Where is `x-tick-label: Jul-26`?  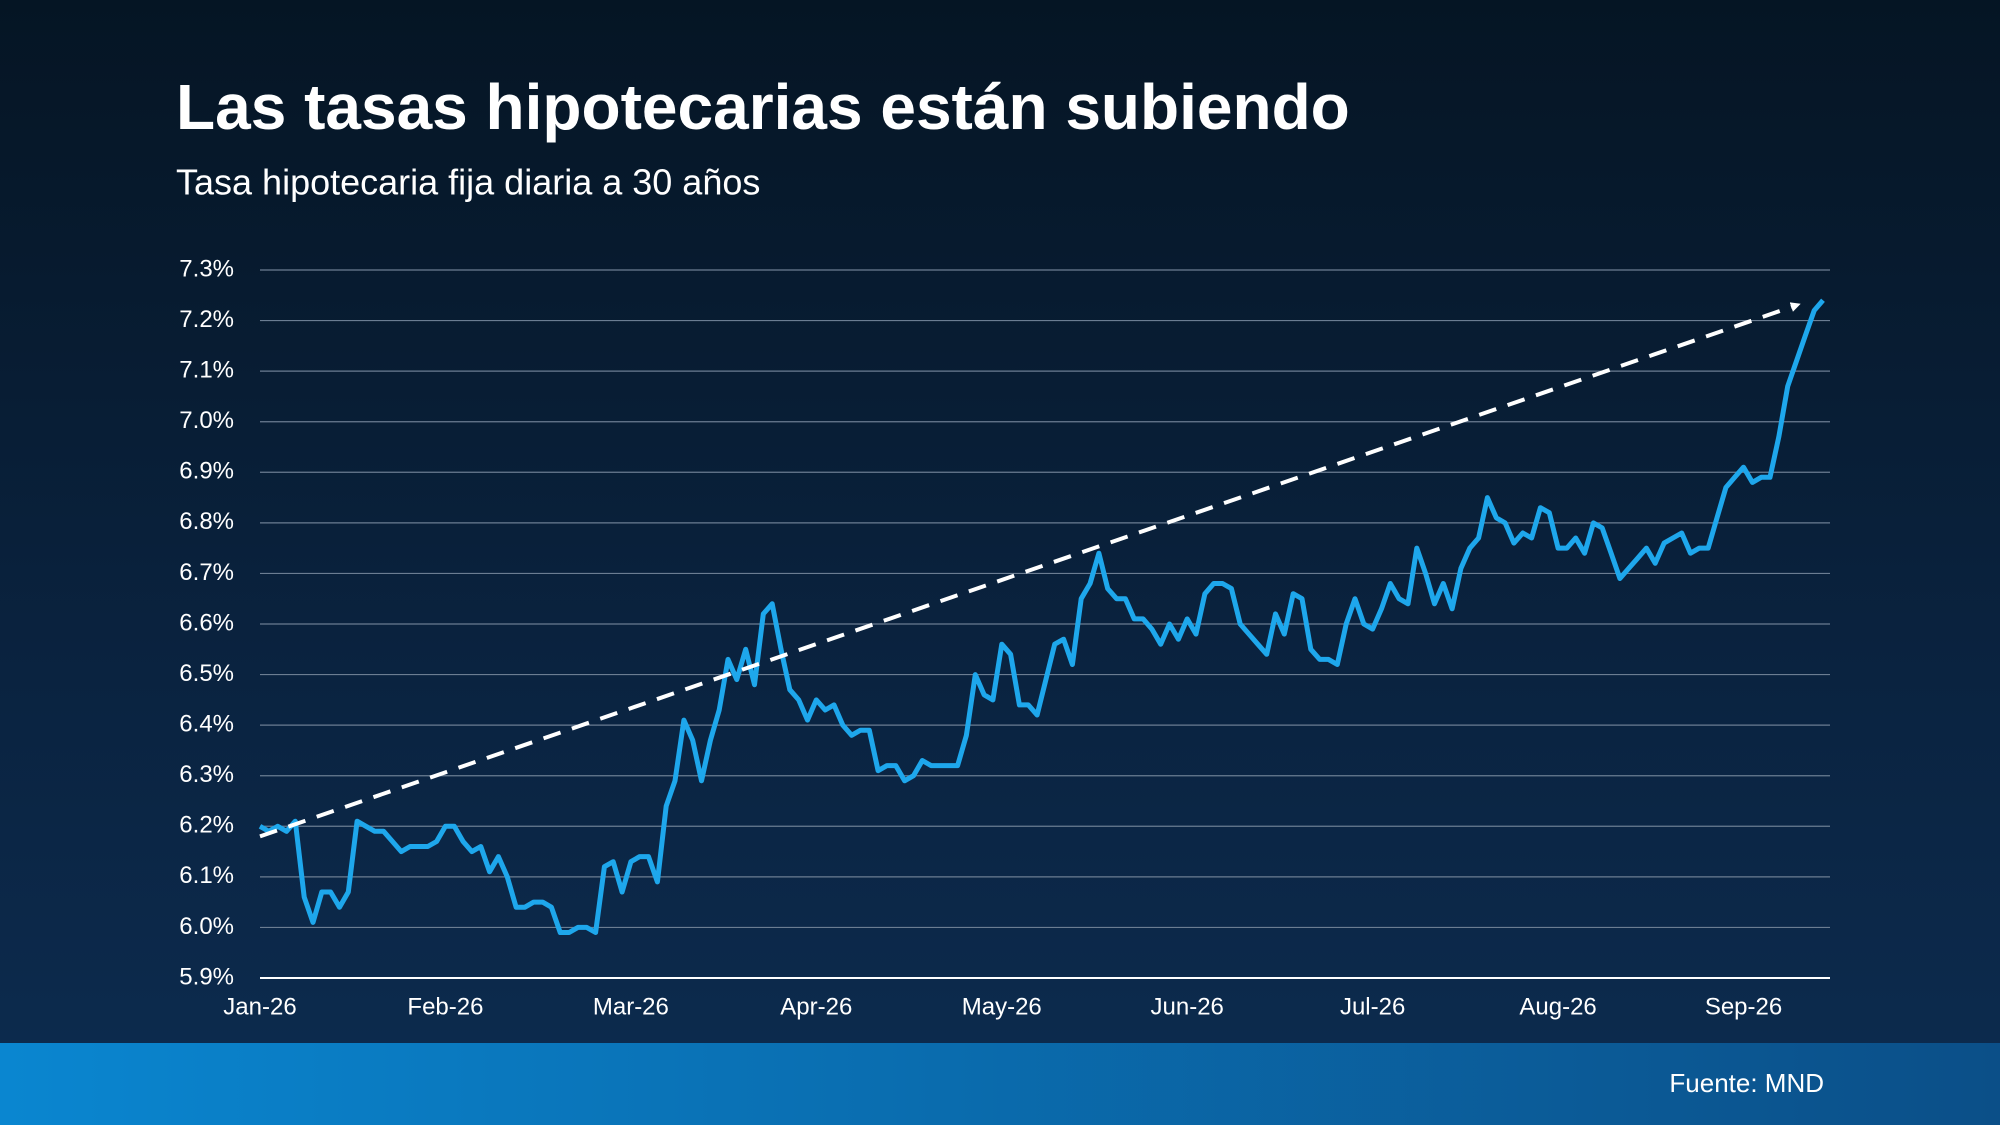 x-tick-label: Jul-26 is located at coordinates (1372, 1006).